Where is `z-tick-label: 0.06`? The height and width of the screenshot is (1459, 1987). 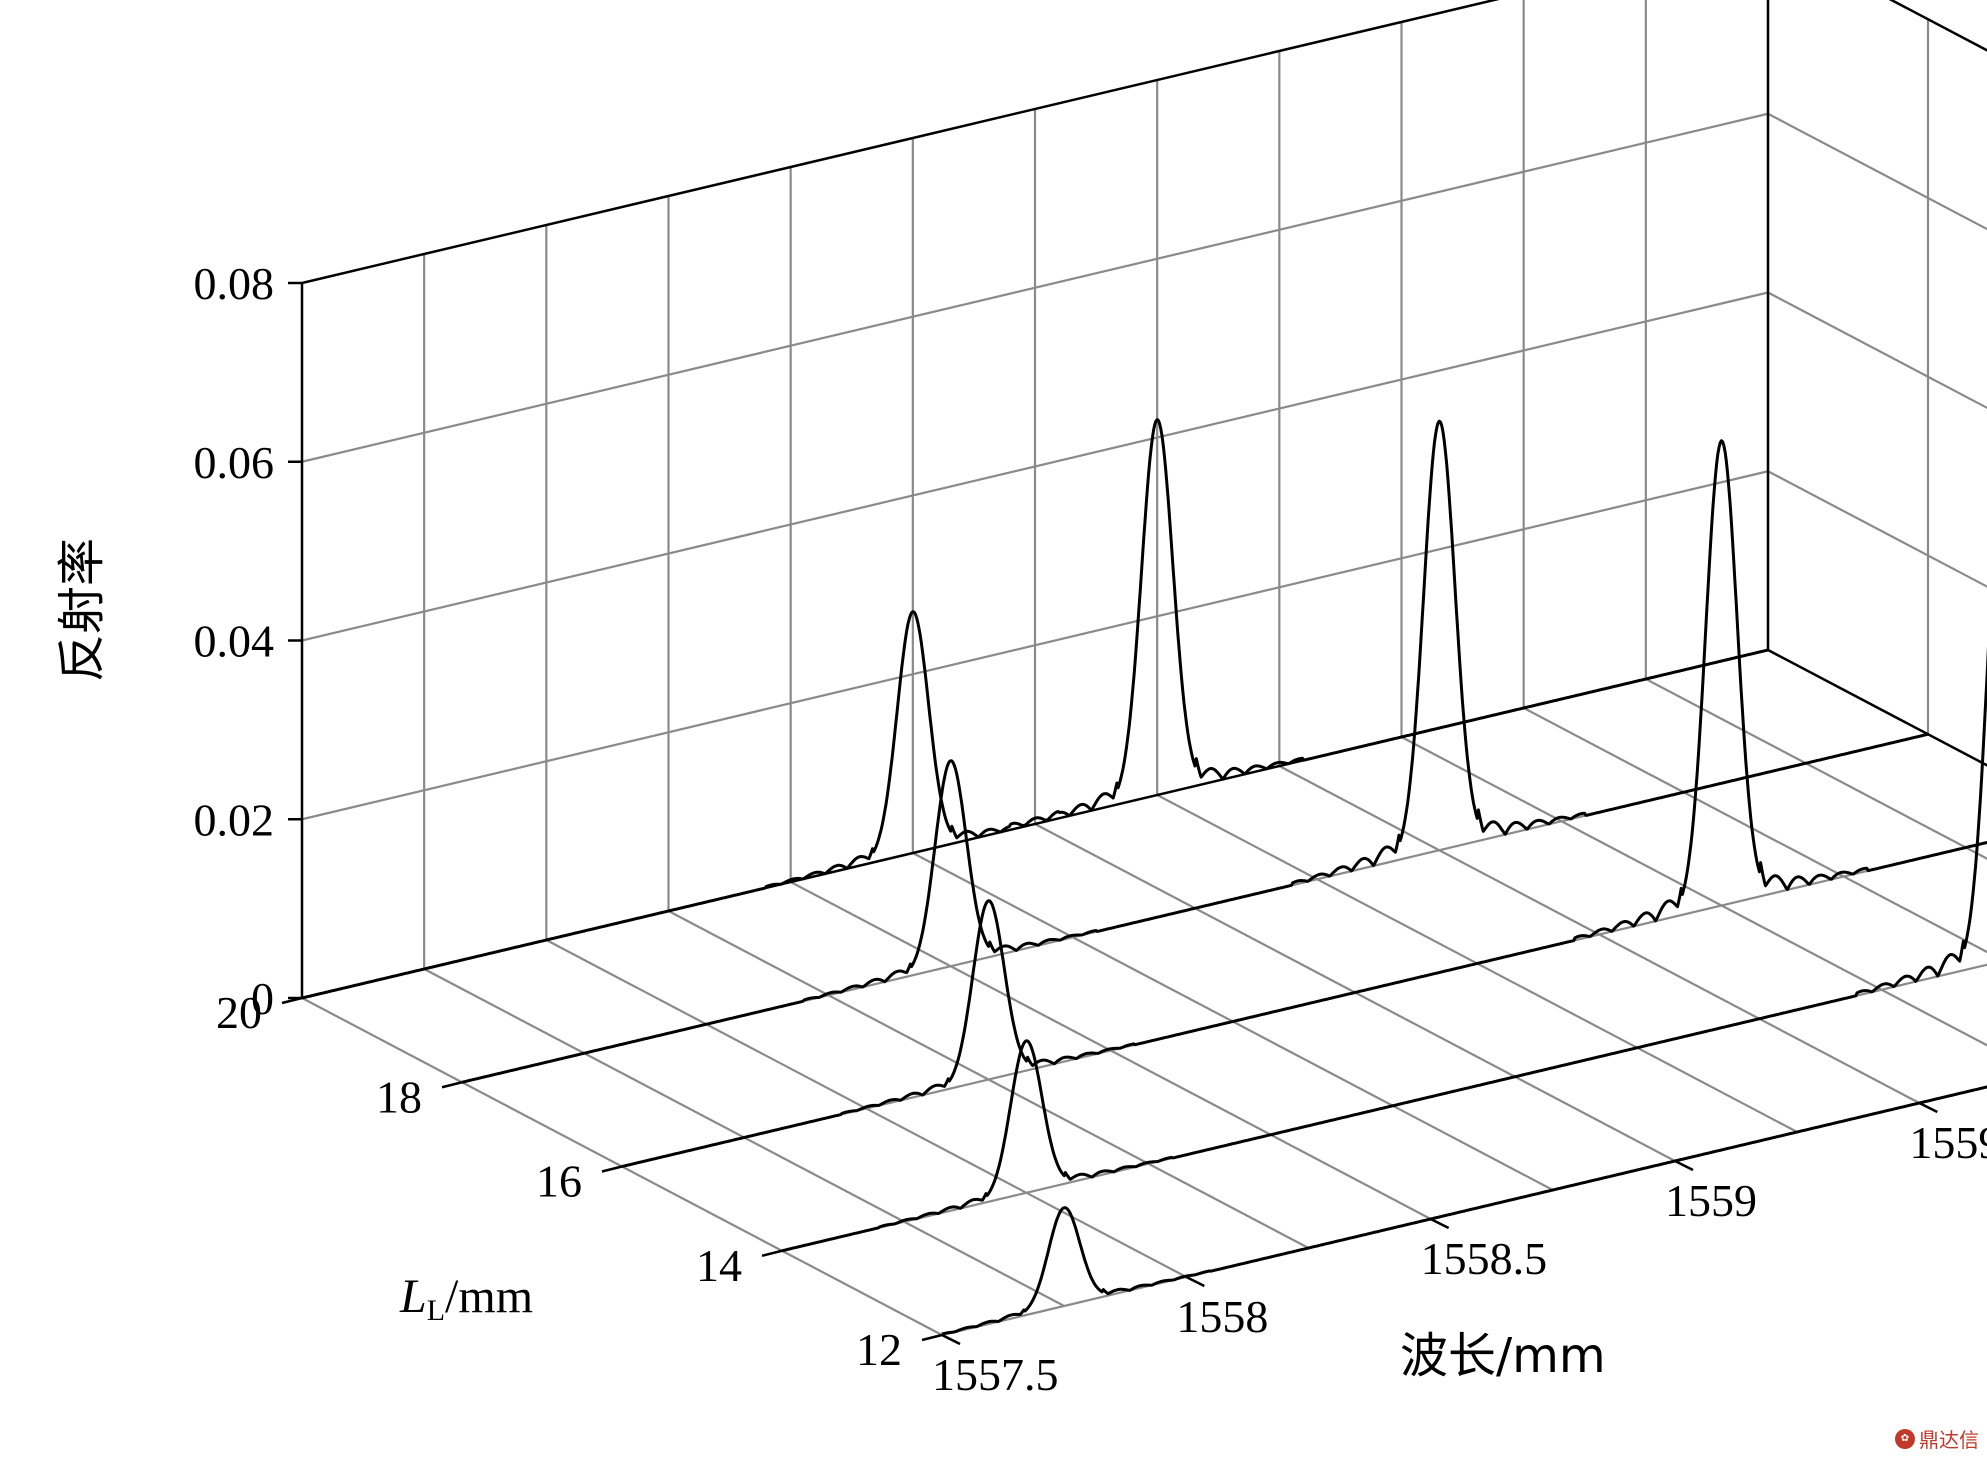
z-tick-label: 0.06 is located at coordinates (234, 462).